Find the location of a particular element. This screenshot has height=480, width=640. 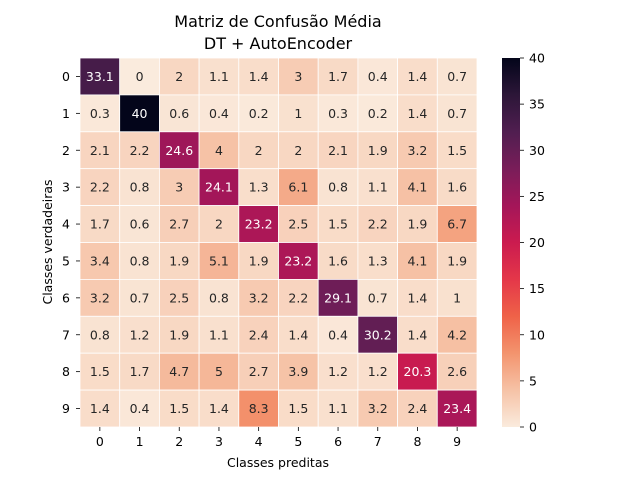

y-tick-label: 5 is located at coordinates (66, 260).